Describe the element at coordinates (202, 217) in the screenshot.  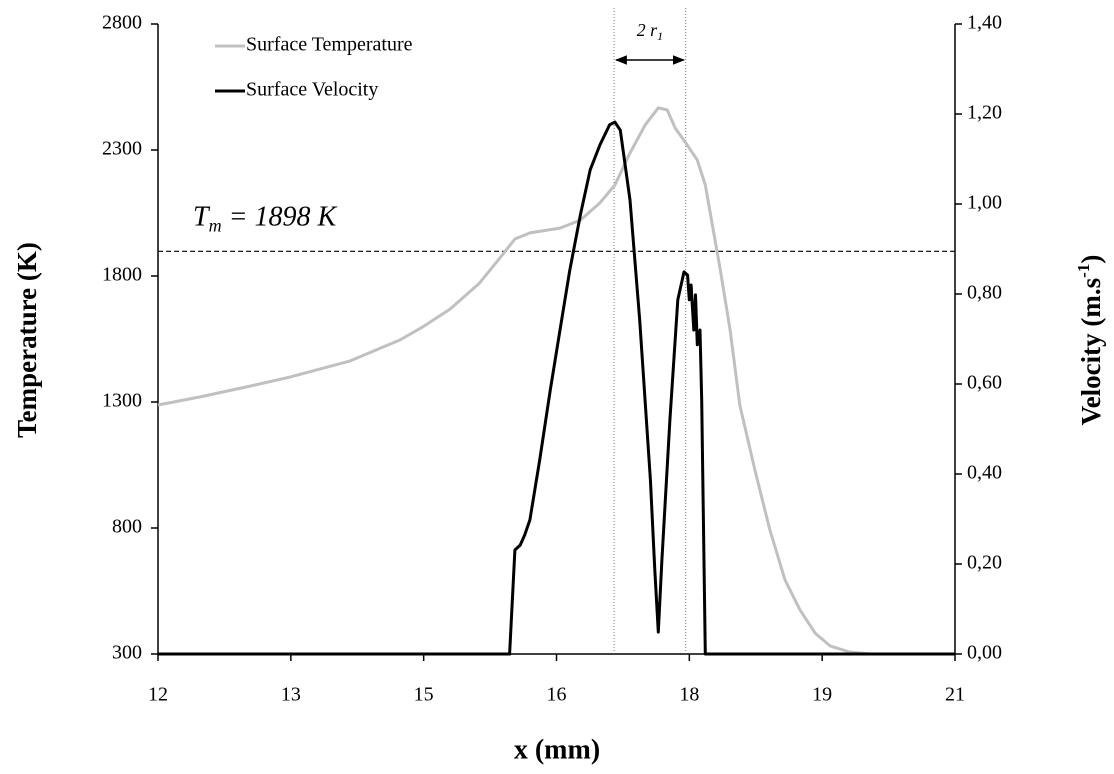
I see `melt-symbol: T` at that location.